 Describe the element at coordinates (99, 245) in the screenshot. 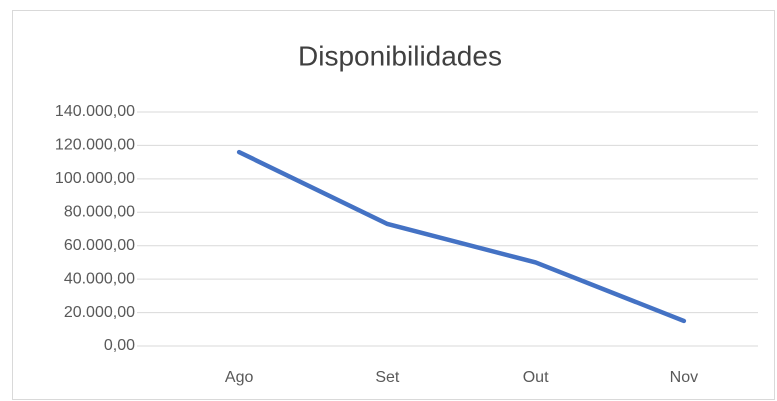

I see `y-tick-label: 60.000,00` at that location.